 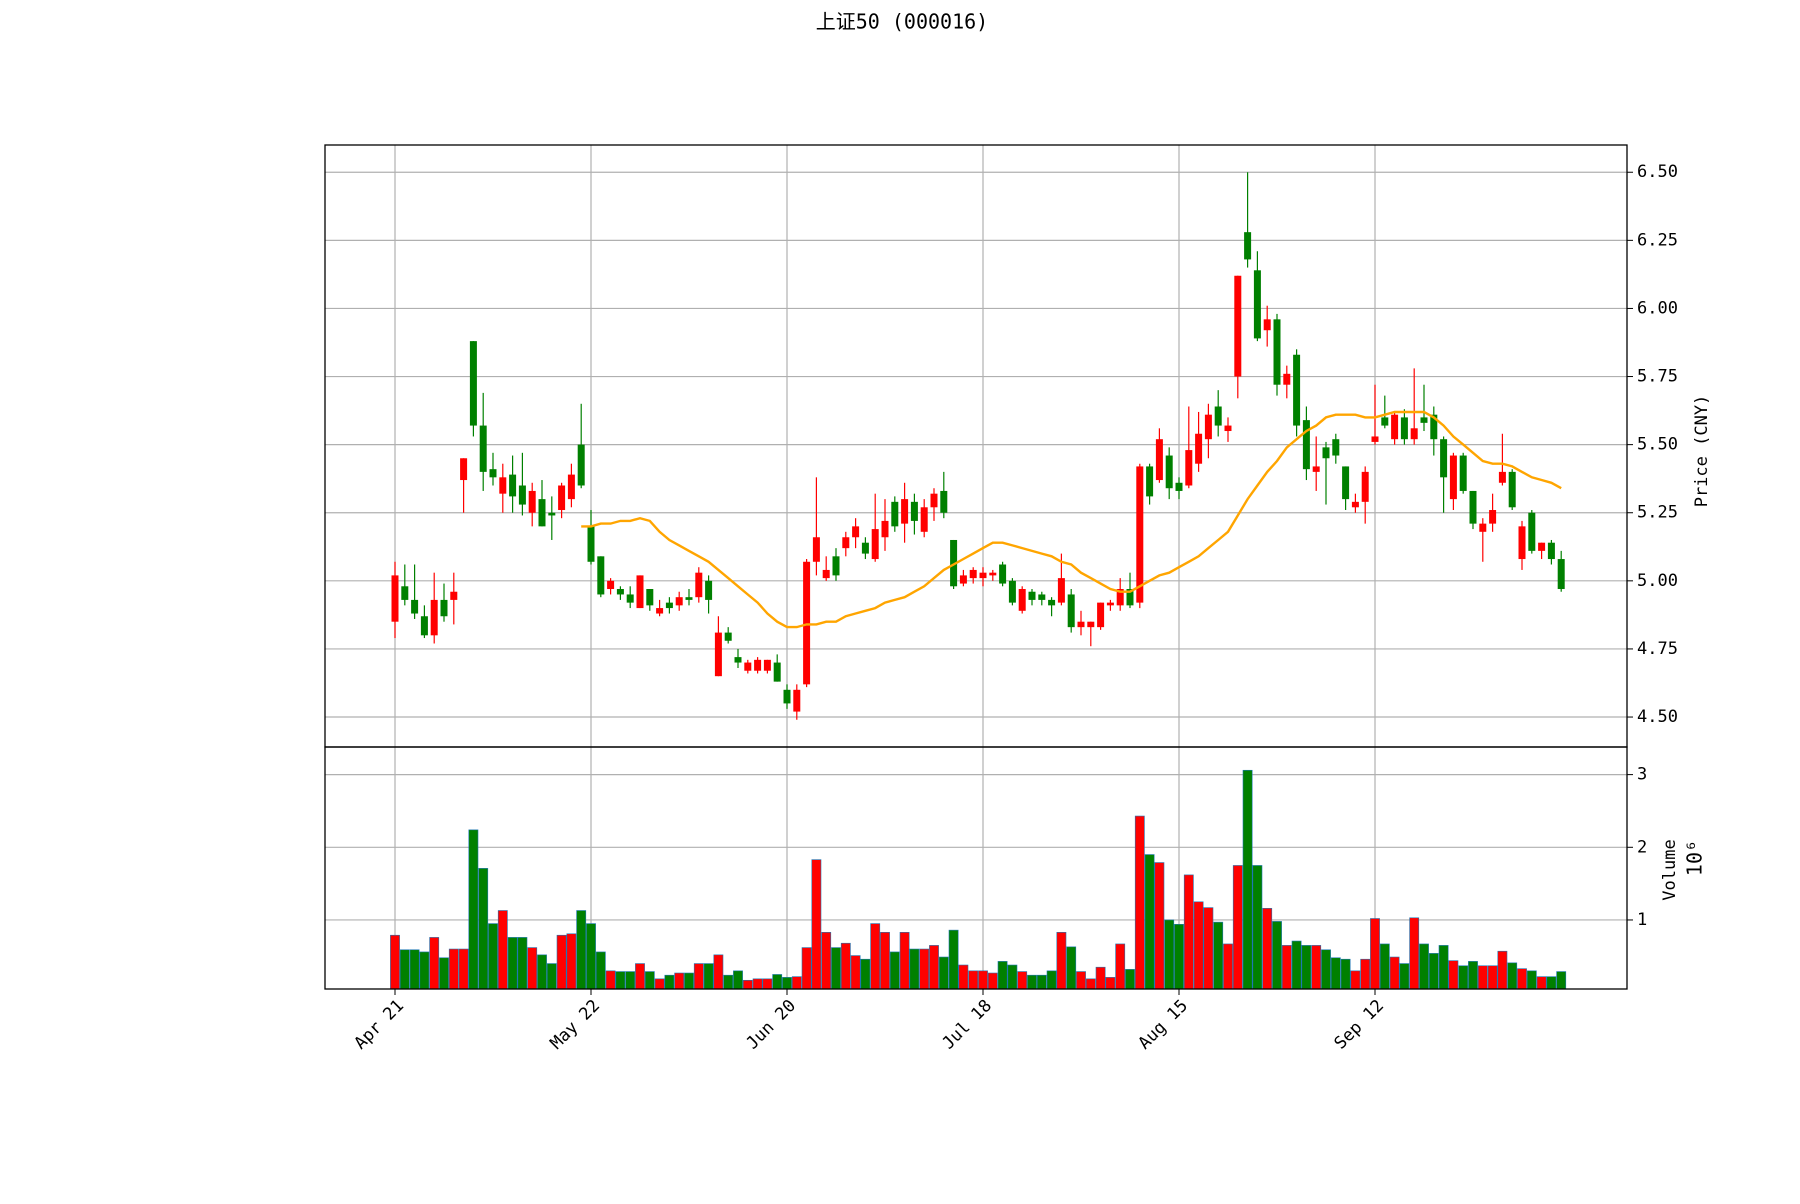 I want to click on volume-panel-frame, so click(x=976, y=868).